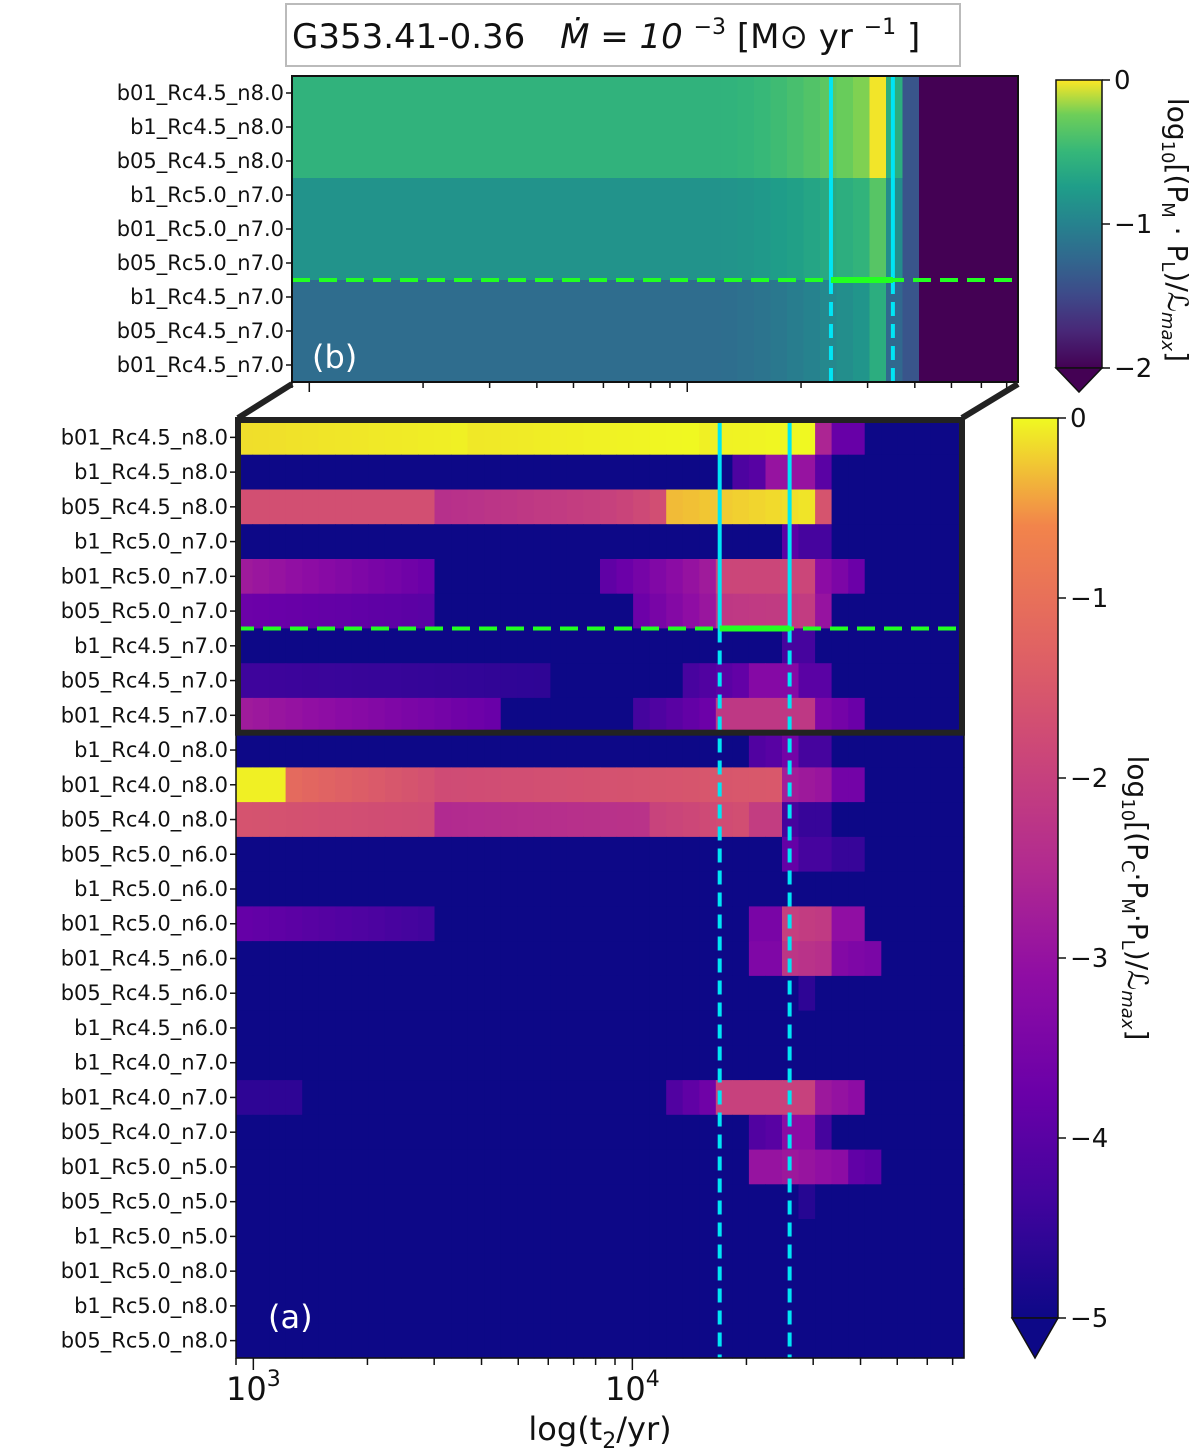 The width and height of the screenshot is (1200, 1454). What do you see at coordinates (144, 1132) in the screenshot?
I see `panel-a-row-label: b05_Rc4.0_n7.0` at bounding box center [144, 1132].